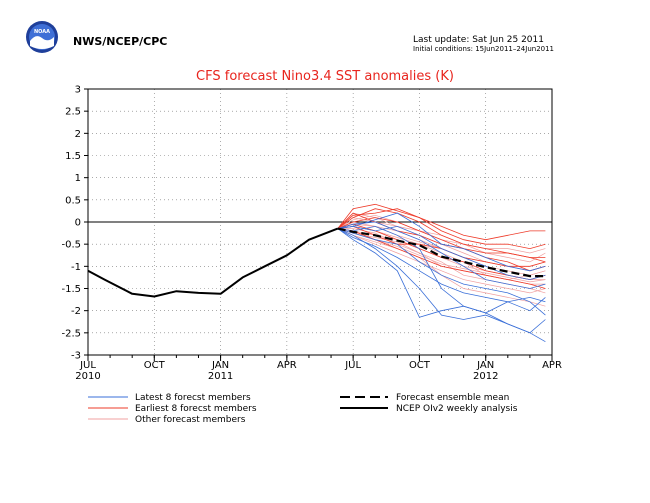 The height and width of the screenshot is (503, 650). I want to click on x-tick-year: 2011, so click(220, 376).